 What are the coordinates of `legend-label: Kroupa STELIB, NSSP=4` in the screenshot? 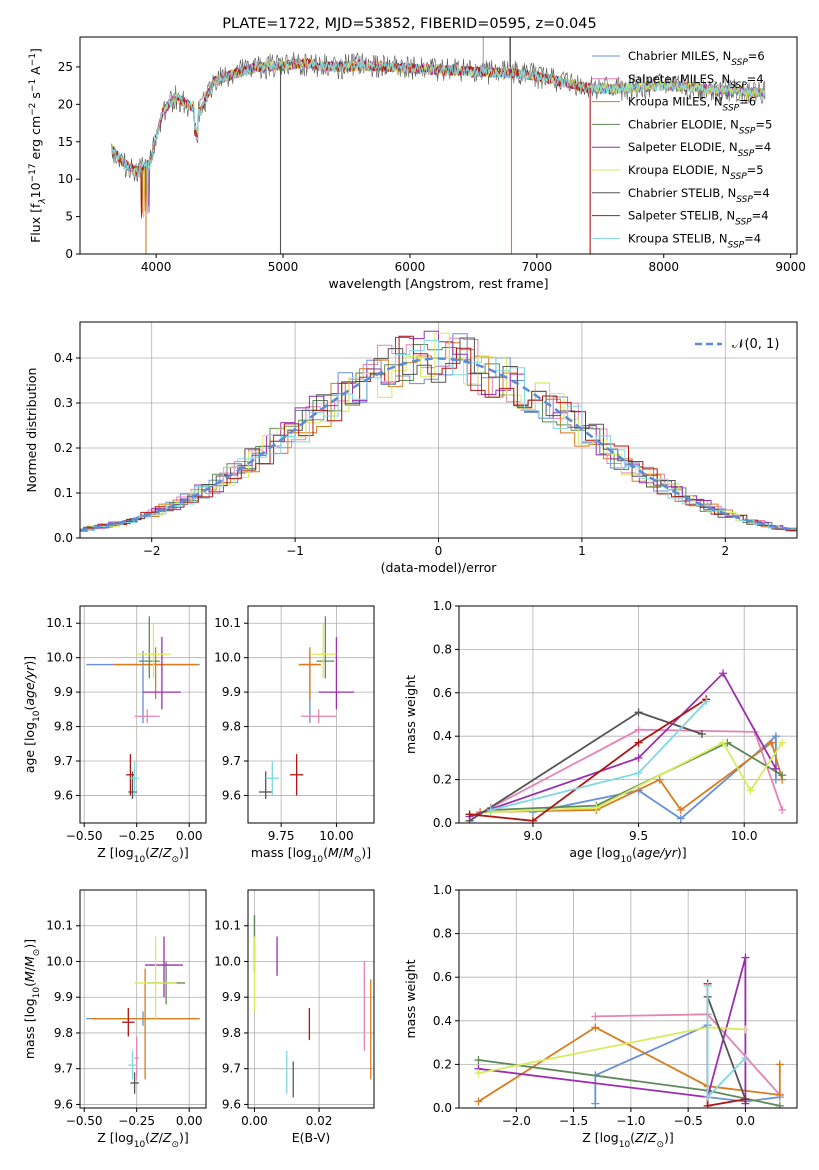 It's located at (694, 240).